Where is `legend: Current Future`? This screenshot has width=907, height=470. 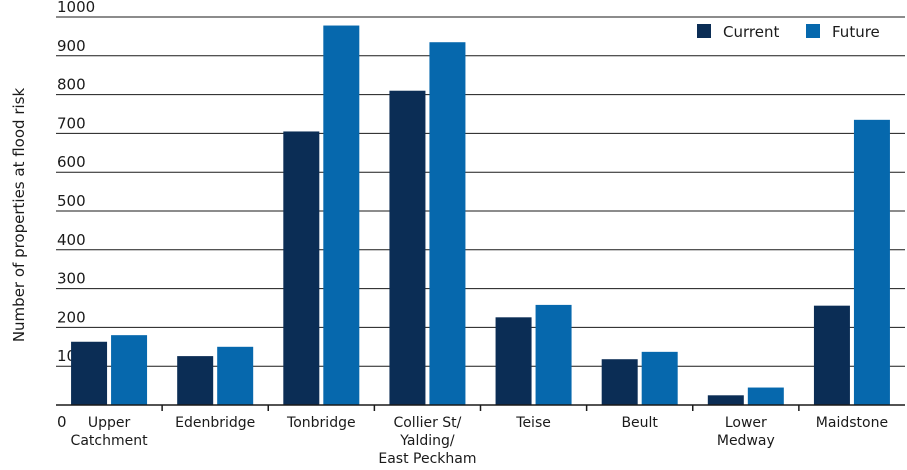
legend: Current Future is located at coordinates (788, 32).